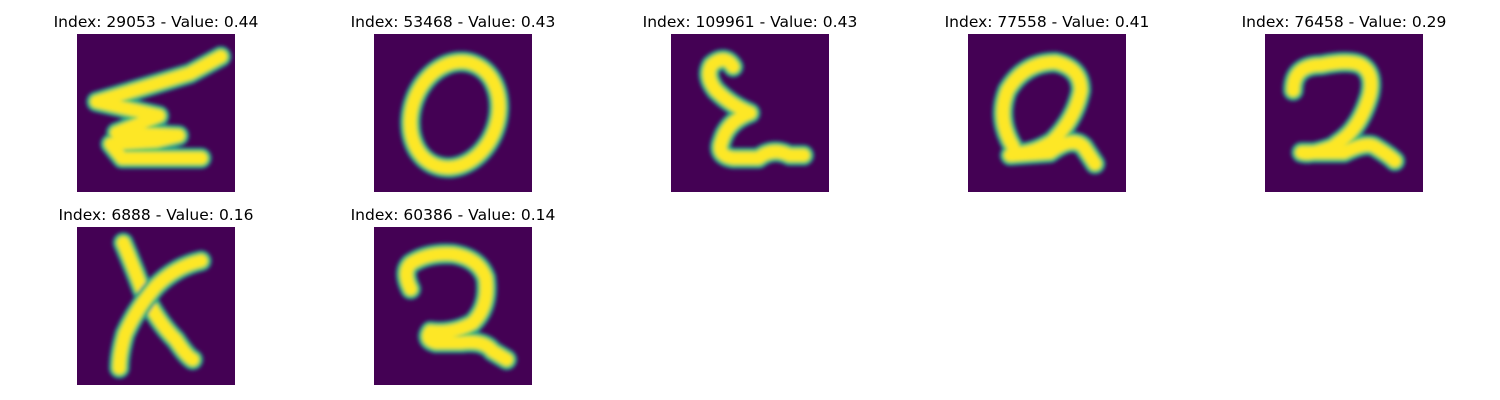 The image size is (1500, 400). What do you see at coordinates (156, 215) in the screenshot?
I see `image-title-6: Index: 6888 - Value: 0.16` at bounding box center [156, 215].